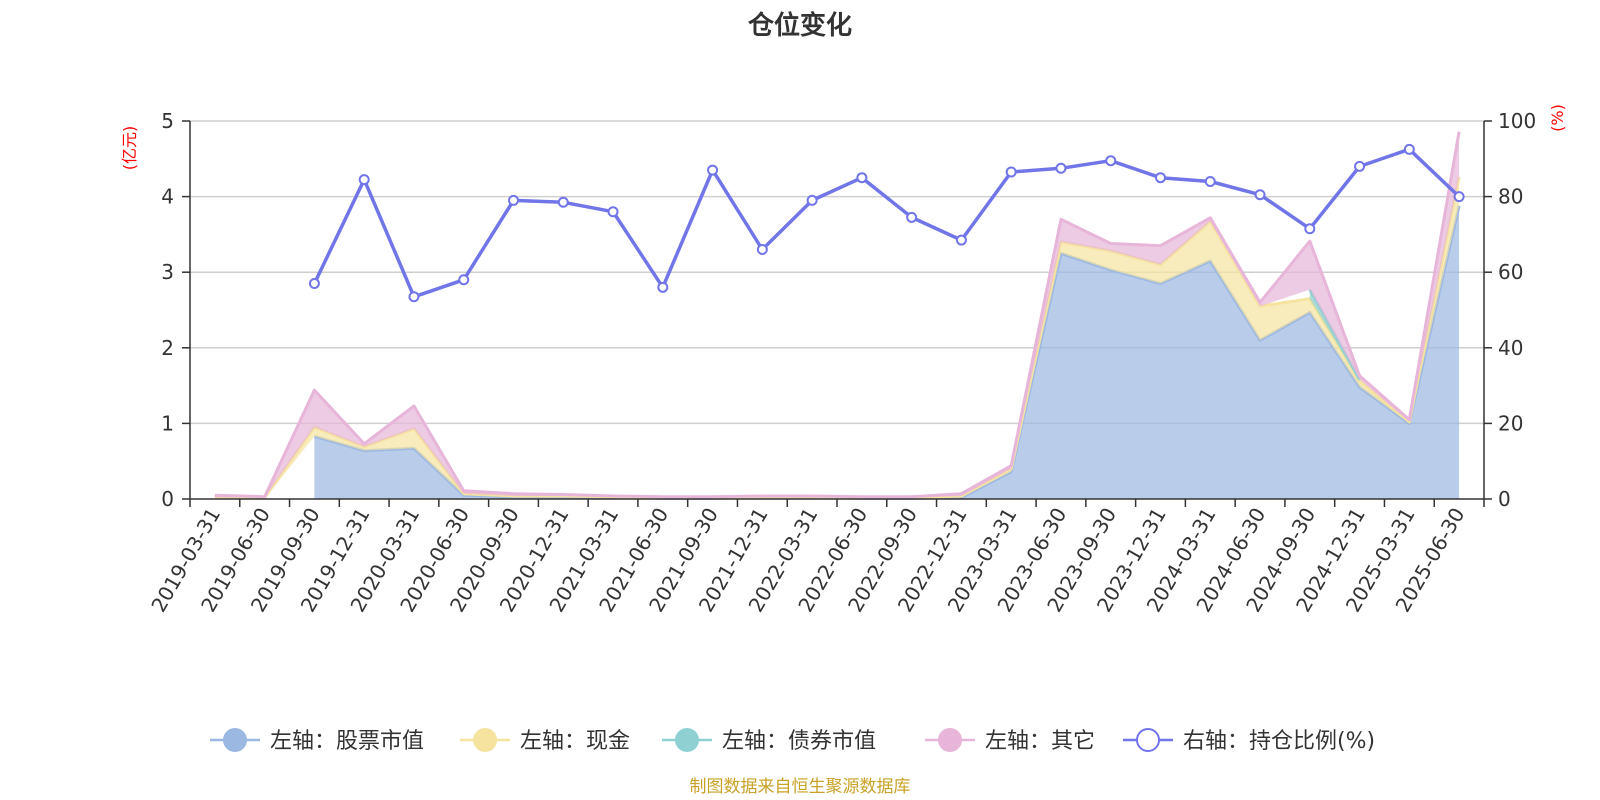 Image resolution: width=1600 pixels, height=800 pixels. What do you see at coordinates (1510, 197) in the screenshot?
I see `right-tick-label: 80` at bounding box center [1510, 197].